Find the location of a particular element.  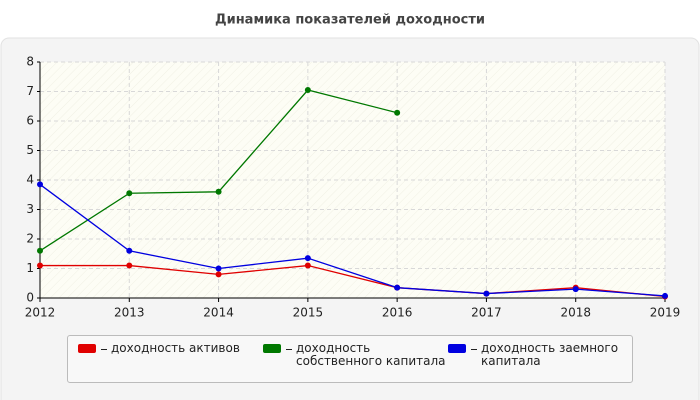

y-tick-label: 6 is located at coordinates (30, 121).